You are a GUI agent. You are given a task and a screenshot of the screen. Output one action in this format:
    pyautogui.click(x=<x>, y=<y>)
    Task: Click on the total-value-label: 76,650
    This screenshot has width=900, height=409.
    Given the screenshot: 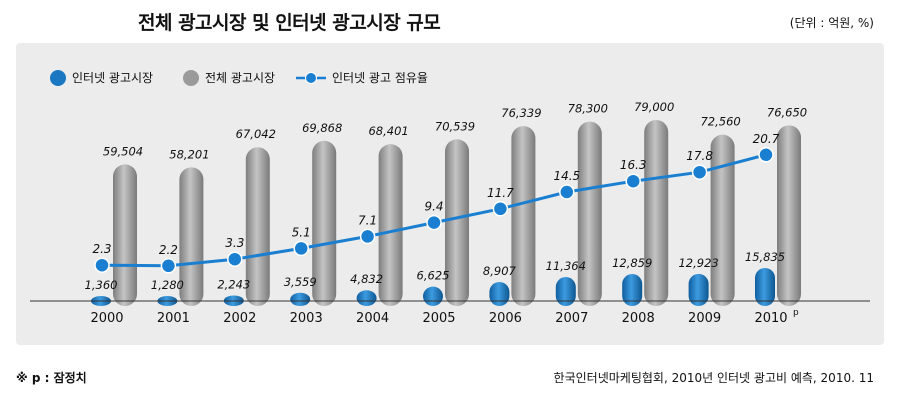 What is the action you would take?
    pyautogui.click(x=787, y=112)
    